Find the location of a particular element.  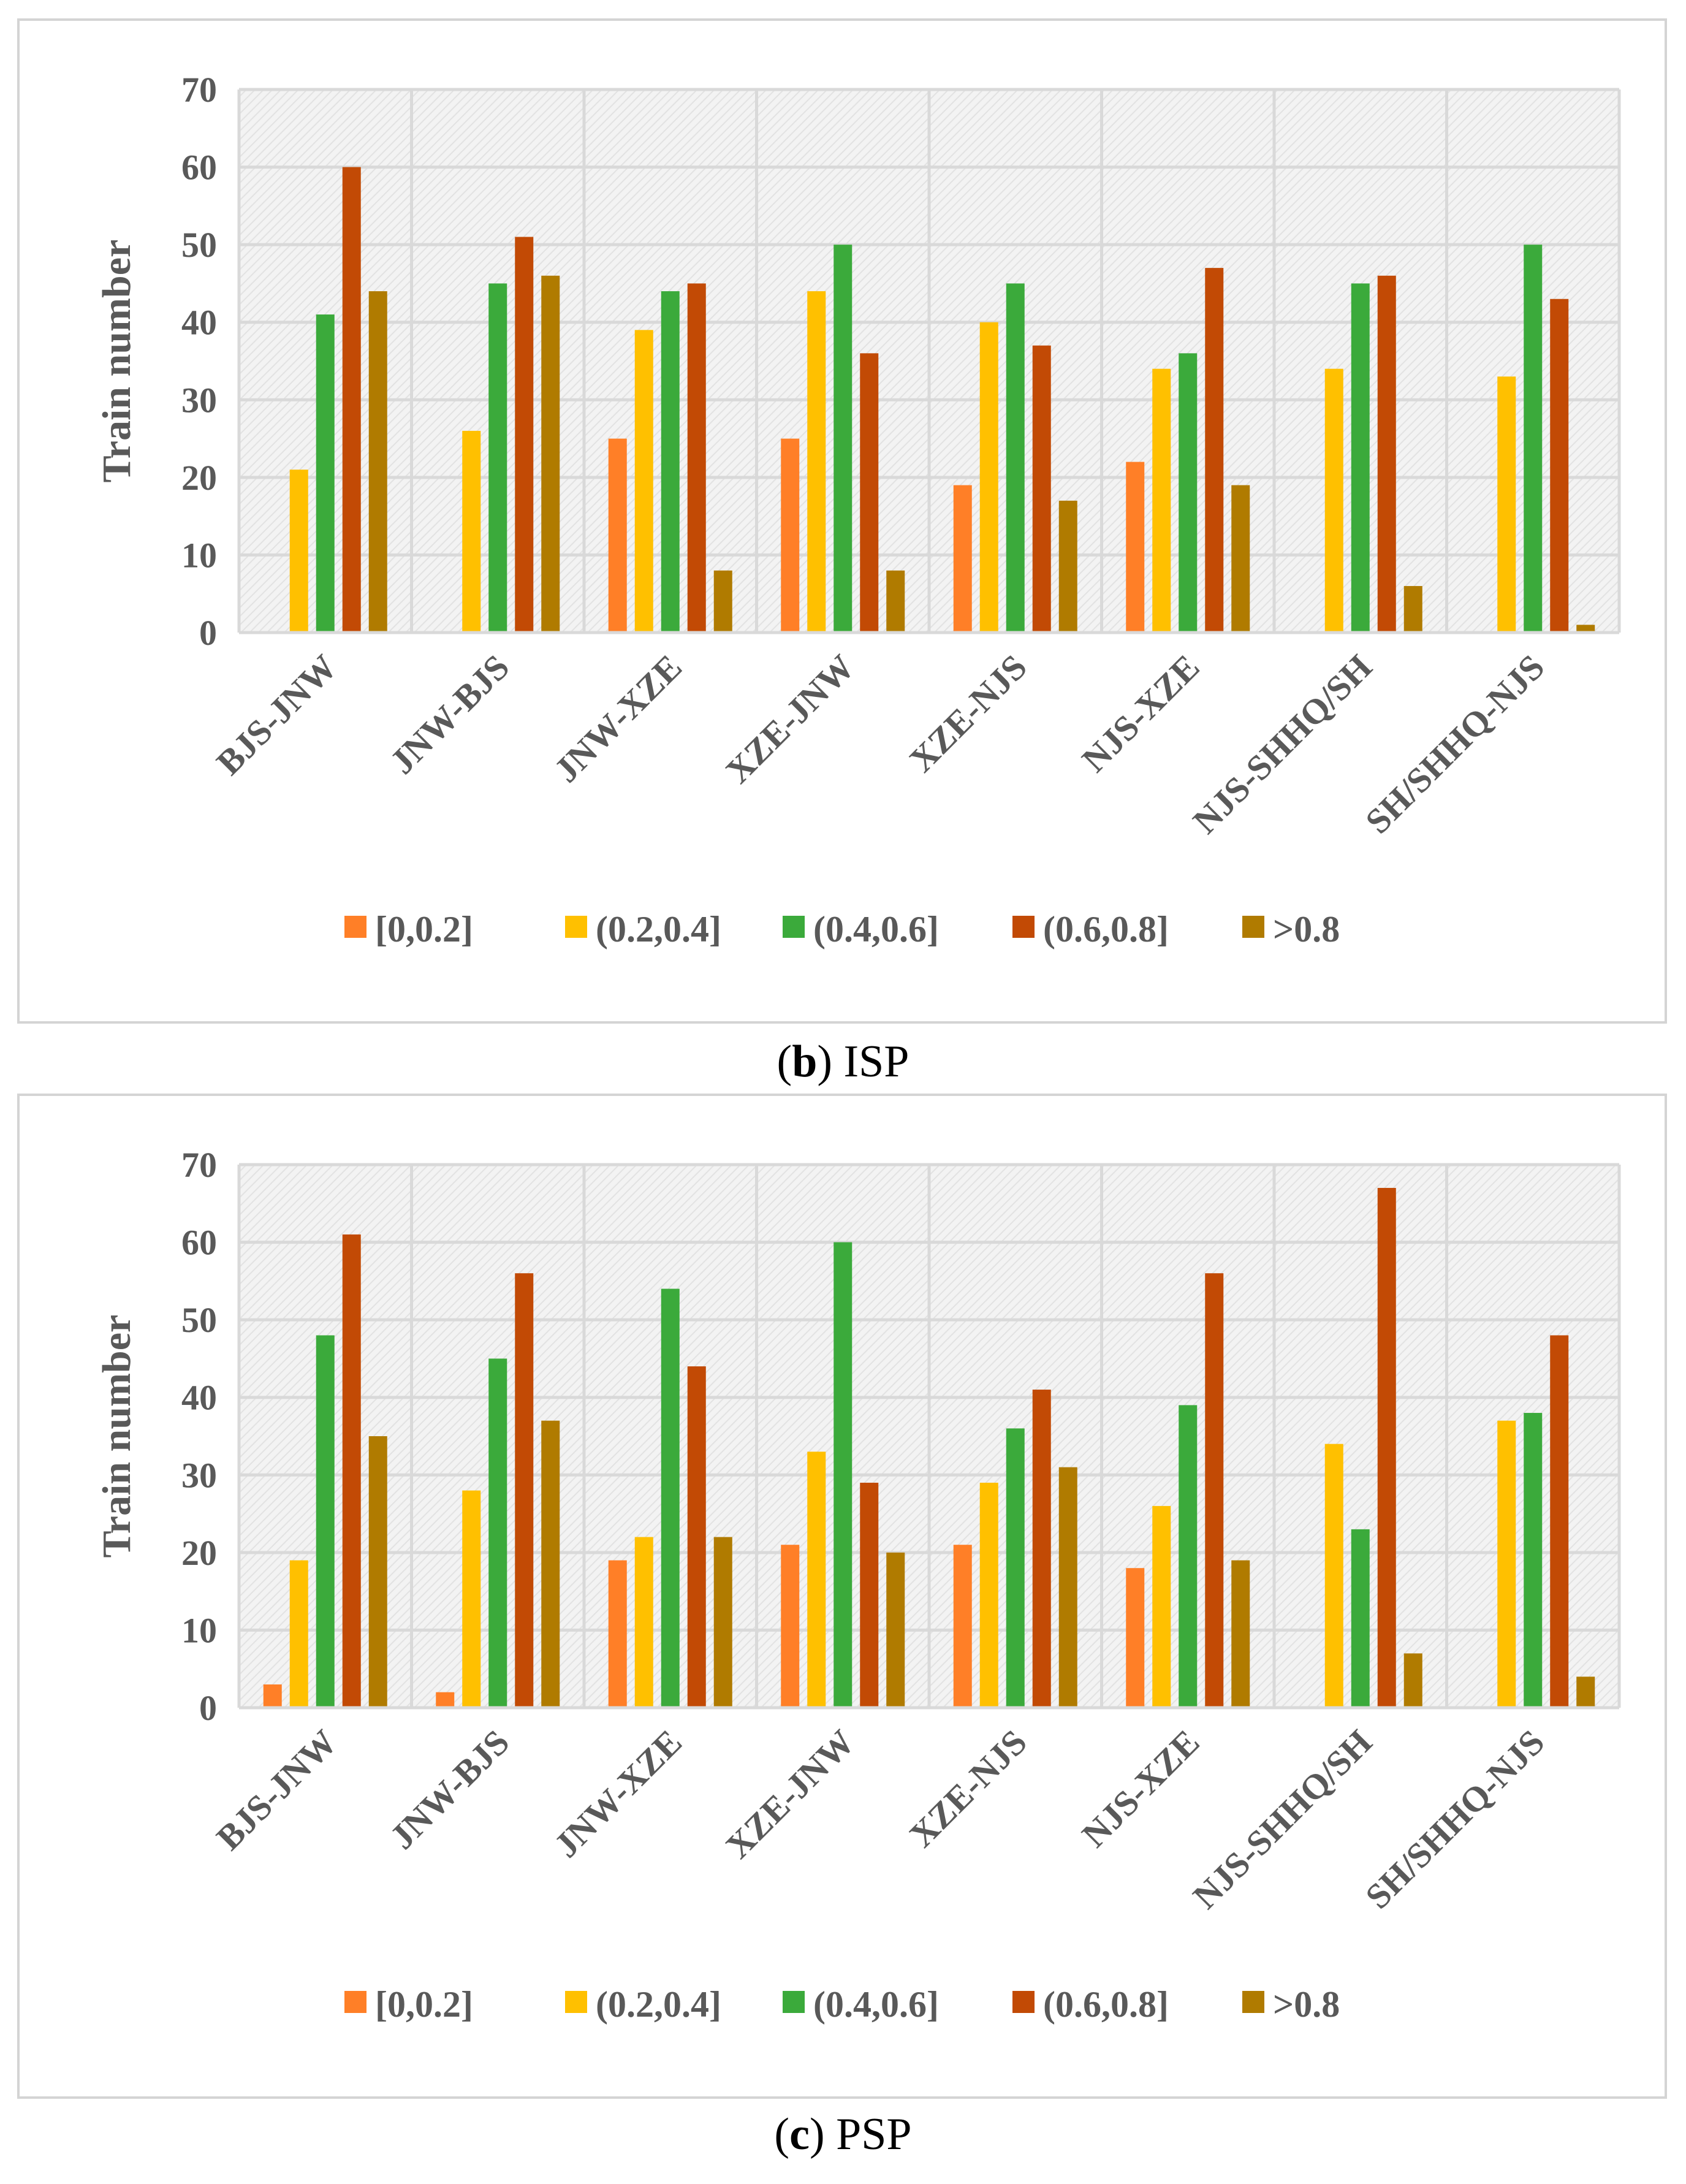

legend-label: [0,0.2] is located at coordinates (424, 929).